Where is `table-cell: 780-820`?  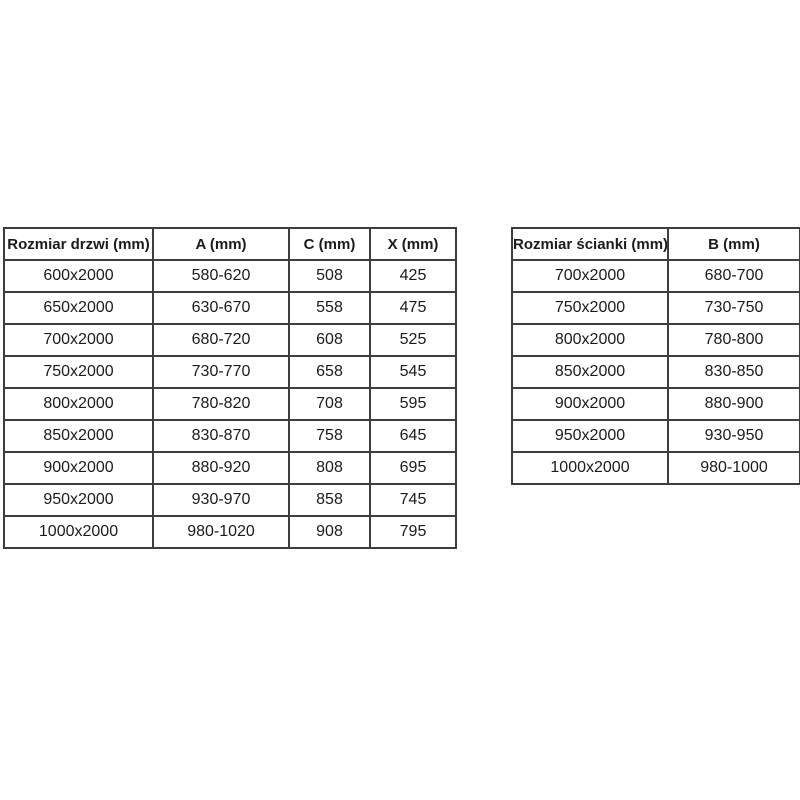
table-cell: 780-820 is located at coordinates (221, 404).